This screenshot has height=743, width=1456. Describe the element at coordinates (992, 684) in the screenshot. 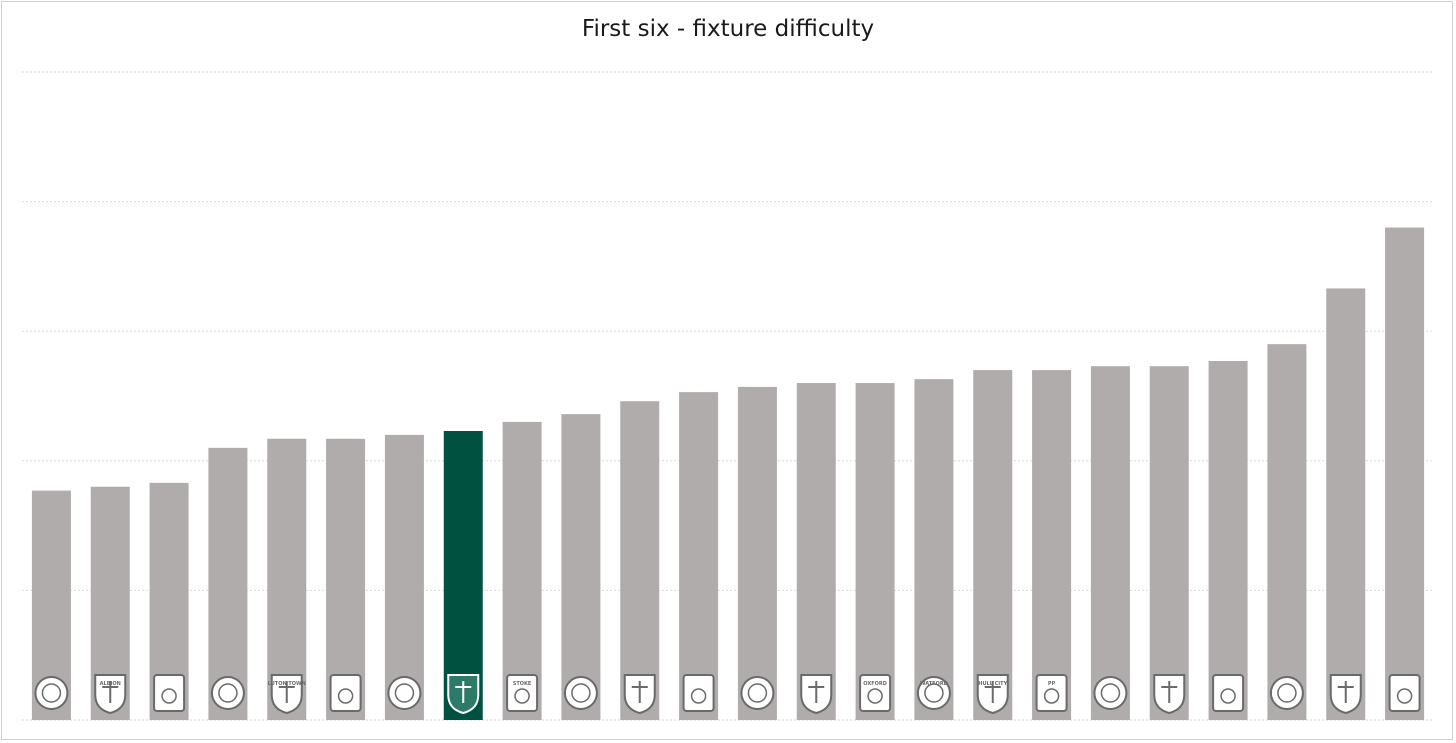

I see `crest-label: HULL CITY` at that location.